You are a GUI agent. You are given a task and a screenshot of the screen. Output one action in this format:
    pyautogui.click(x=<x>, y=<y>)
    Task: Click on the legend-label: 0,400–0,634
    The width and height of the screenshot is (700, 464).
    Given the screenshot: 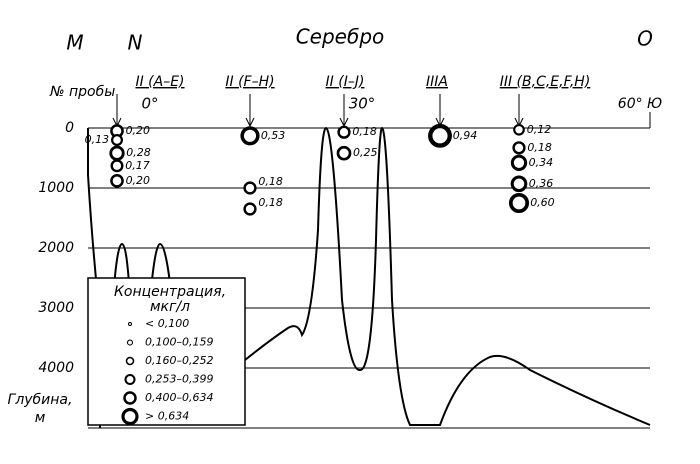 What is the action you would take?
    pyautogui.click(x=179, y=397)
    